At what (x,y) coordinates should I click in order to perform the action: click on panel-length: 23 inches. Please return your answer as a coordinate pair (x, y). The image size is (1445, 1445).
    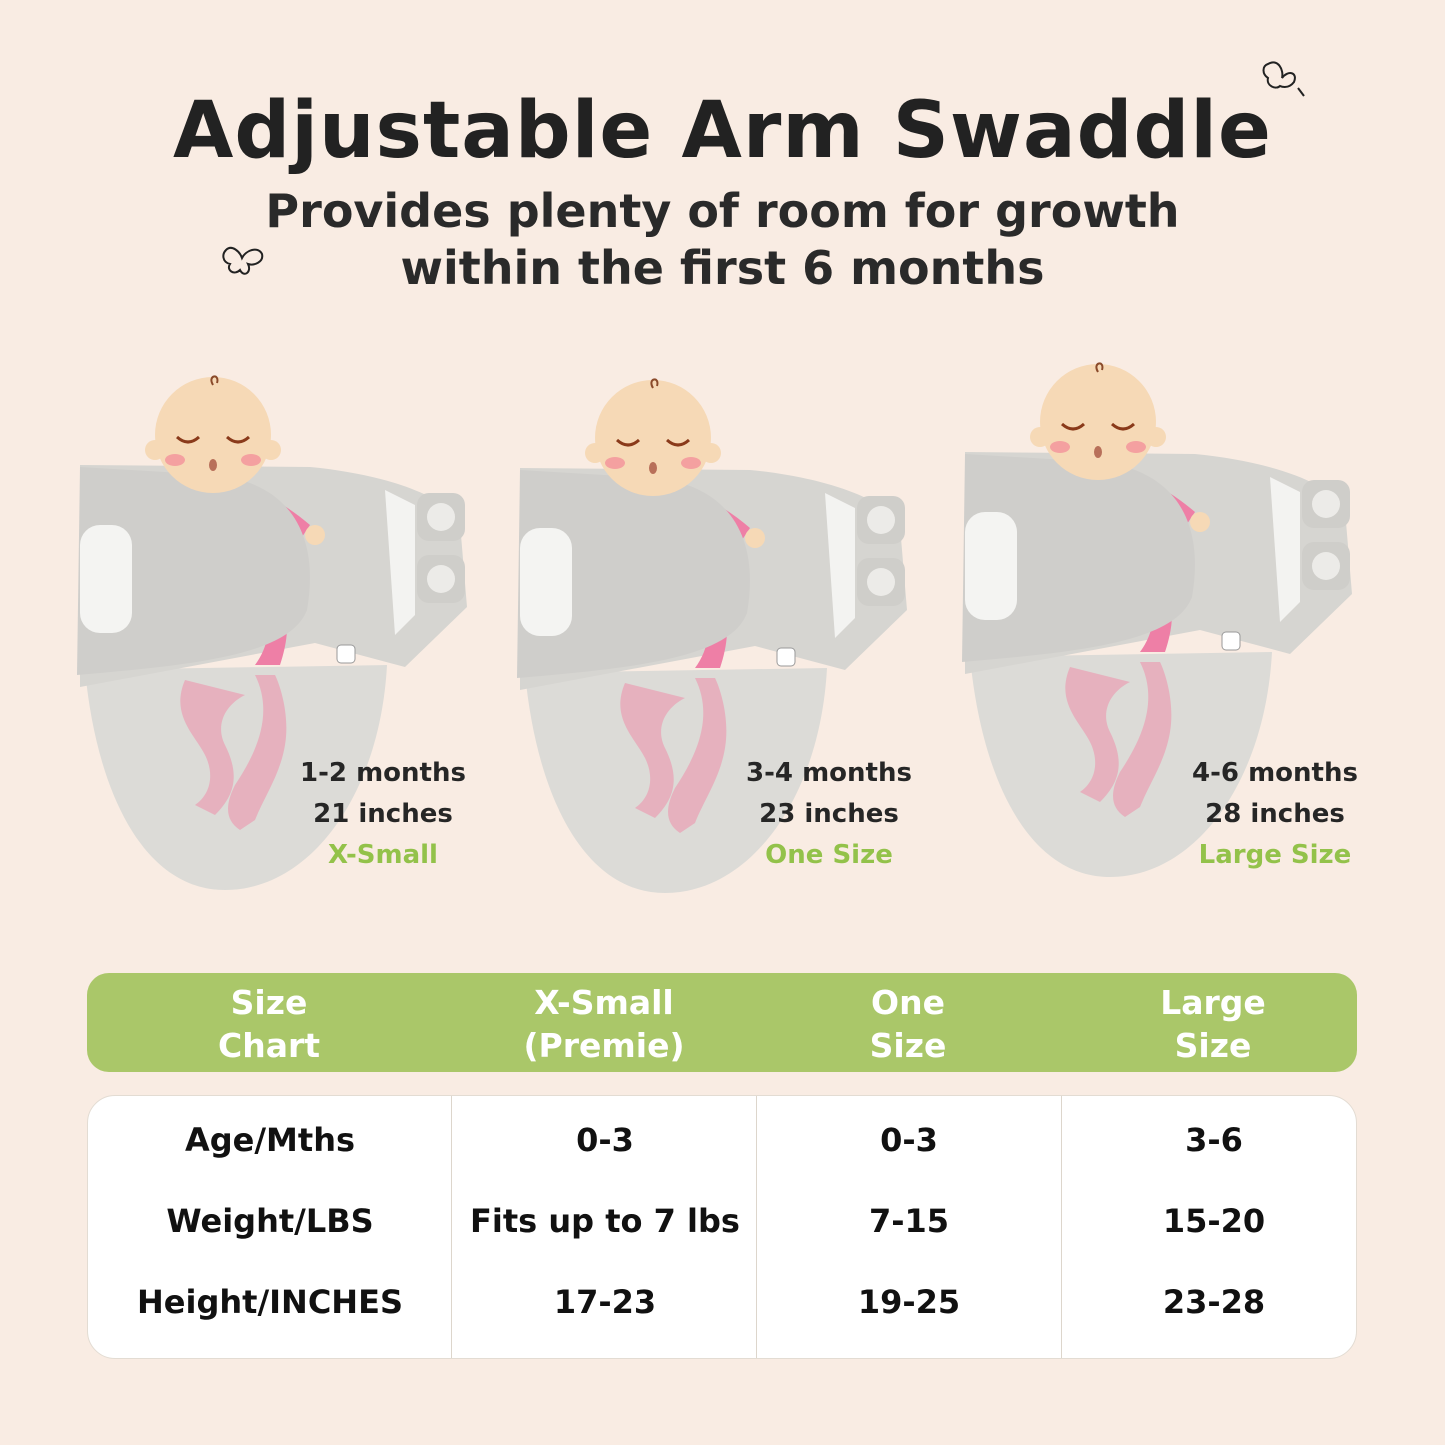
    Looking at the image, I should click on (829, 814).